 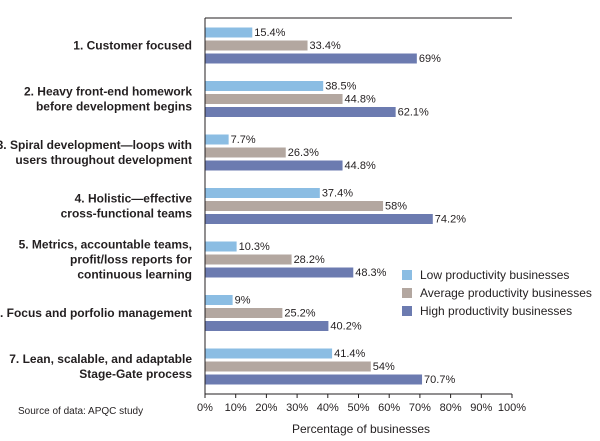 What do you see at coordinates (299, 314) in the screenshot?
I see `bar-value-label: 25.2%` at bounding box center [299, 314].